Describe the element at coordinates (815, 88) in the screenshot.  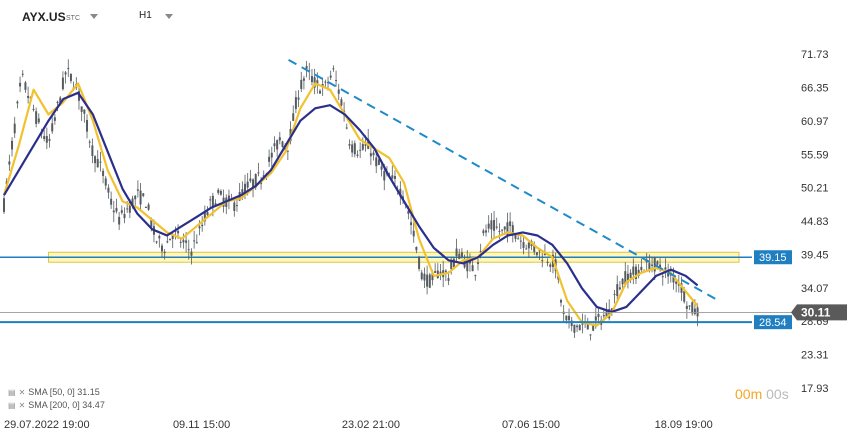
I see `y-tick-label: 66.35` at that location.